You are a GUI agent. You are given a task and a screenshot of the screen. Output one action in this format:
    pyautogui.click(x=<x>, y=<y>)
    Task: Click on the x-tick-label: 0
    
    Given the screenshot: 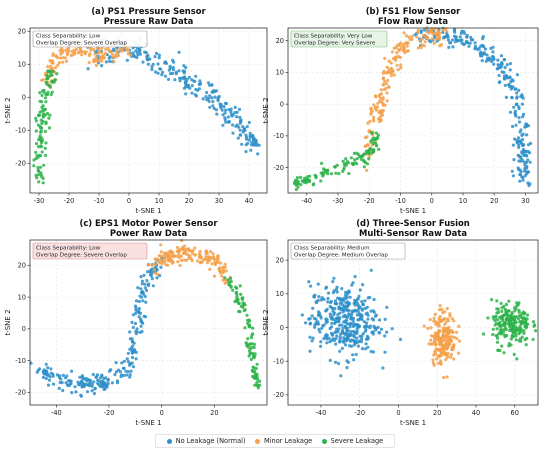 What is the action you would take?
    pyautogui.click(x=129, y=201)
    